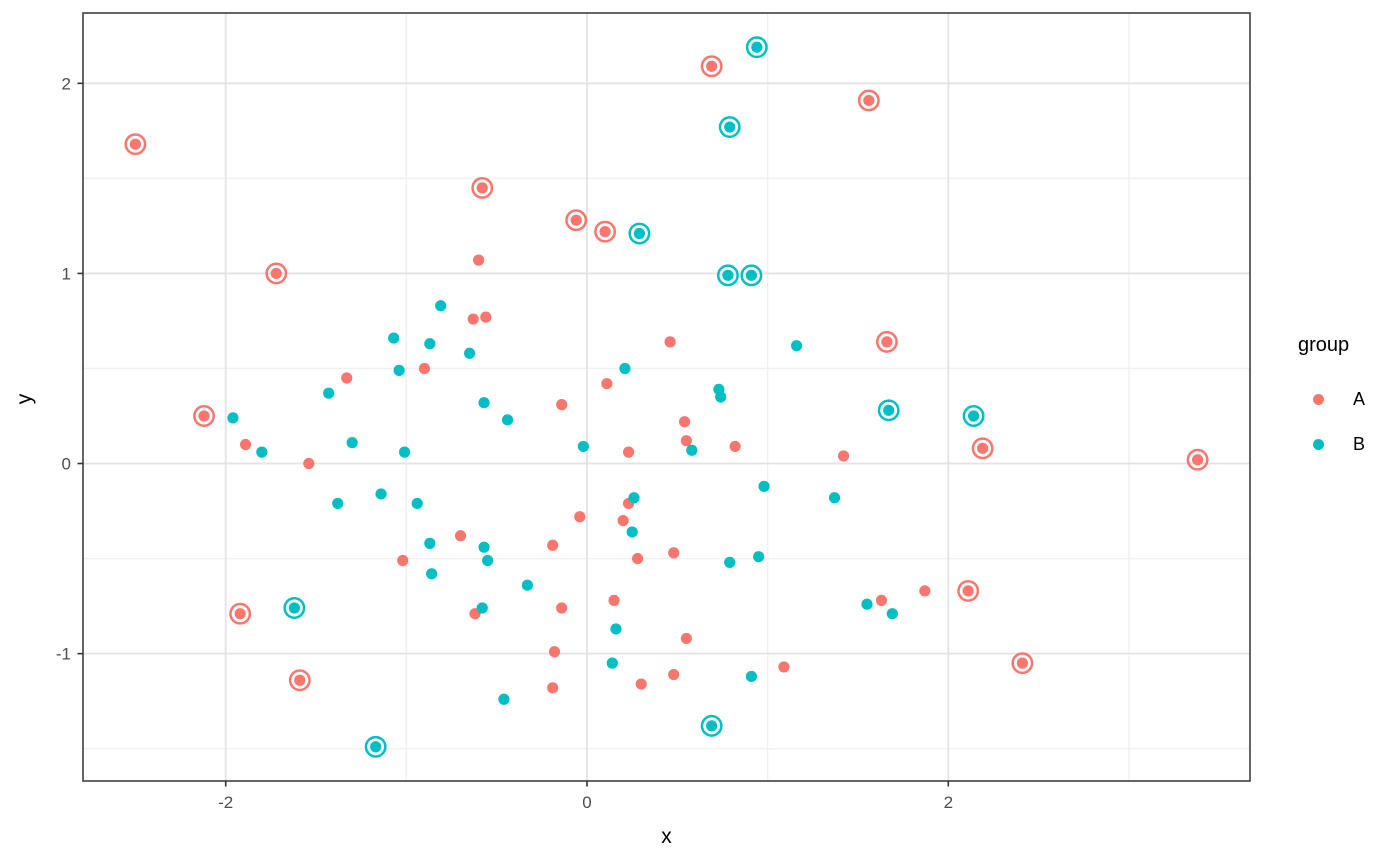  I want to click on legend-key-dot-A, so click(1318, 399).